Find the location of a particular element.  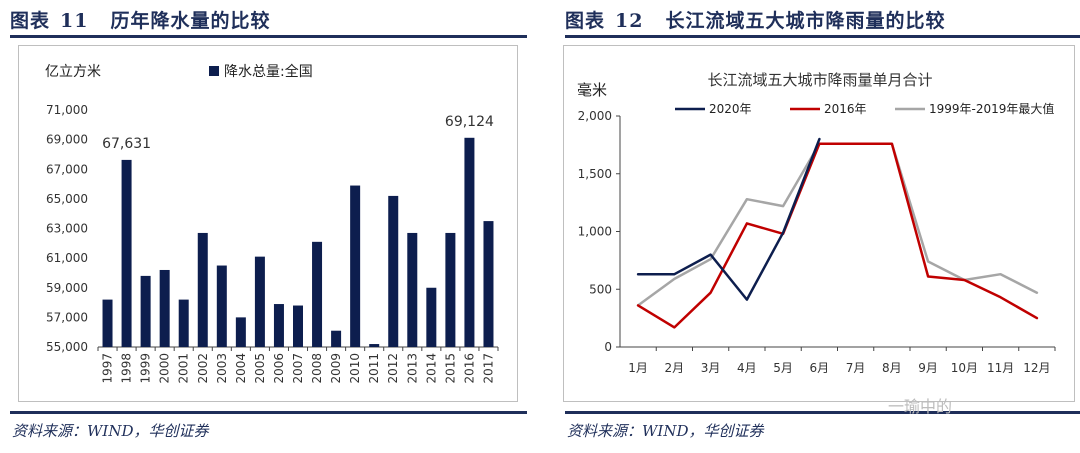

line-x-tick-label: 3月 is located at coordinates (711, 368).